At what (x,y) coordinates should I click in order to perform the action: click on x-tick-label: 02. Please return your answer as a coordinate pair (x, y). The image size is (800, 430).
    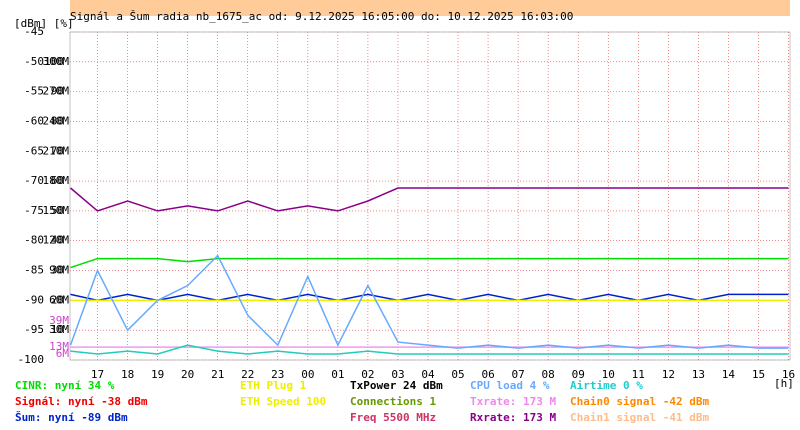
    Looking at the image, I should click on (367, 374).